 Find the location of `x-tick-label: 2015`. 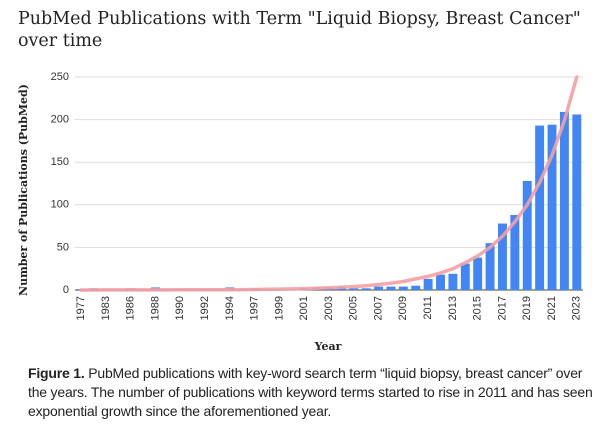

x-tick-label: 2015 is located at coordinates (478, 308).